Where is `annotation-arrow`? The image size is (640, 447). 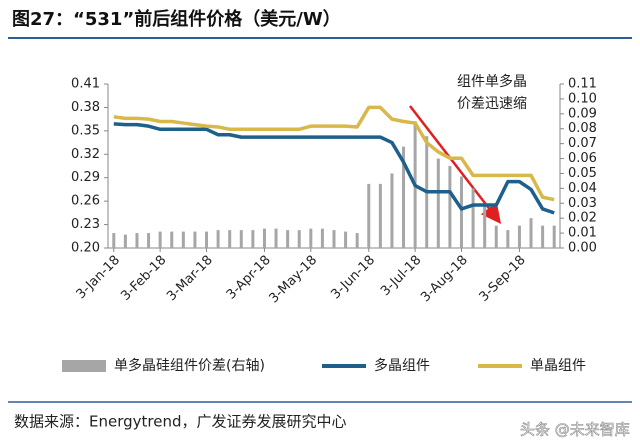
annotation-arrow is located at coordinates (455, 164).